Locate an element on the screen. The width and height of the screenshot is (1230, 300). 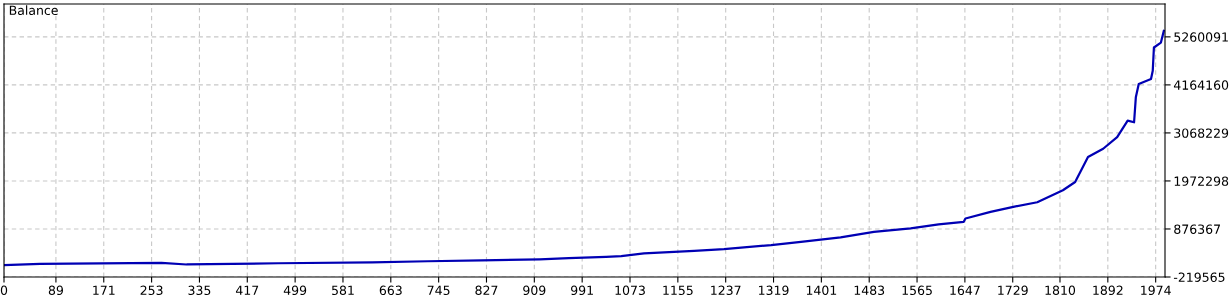
x-tick-label: 171 is located at coordinates (104, 290).